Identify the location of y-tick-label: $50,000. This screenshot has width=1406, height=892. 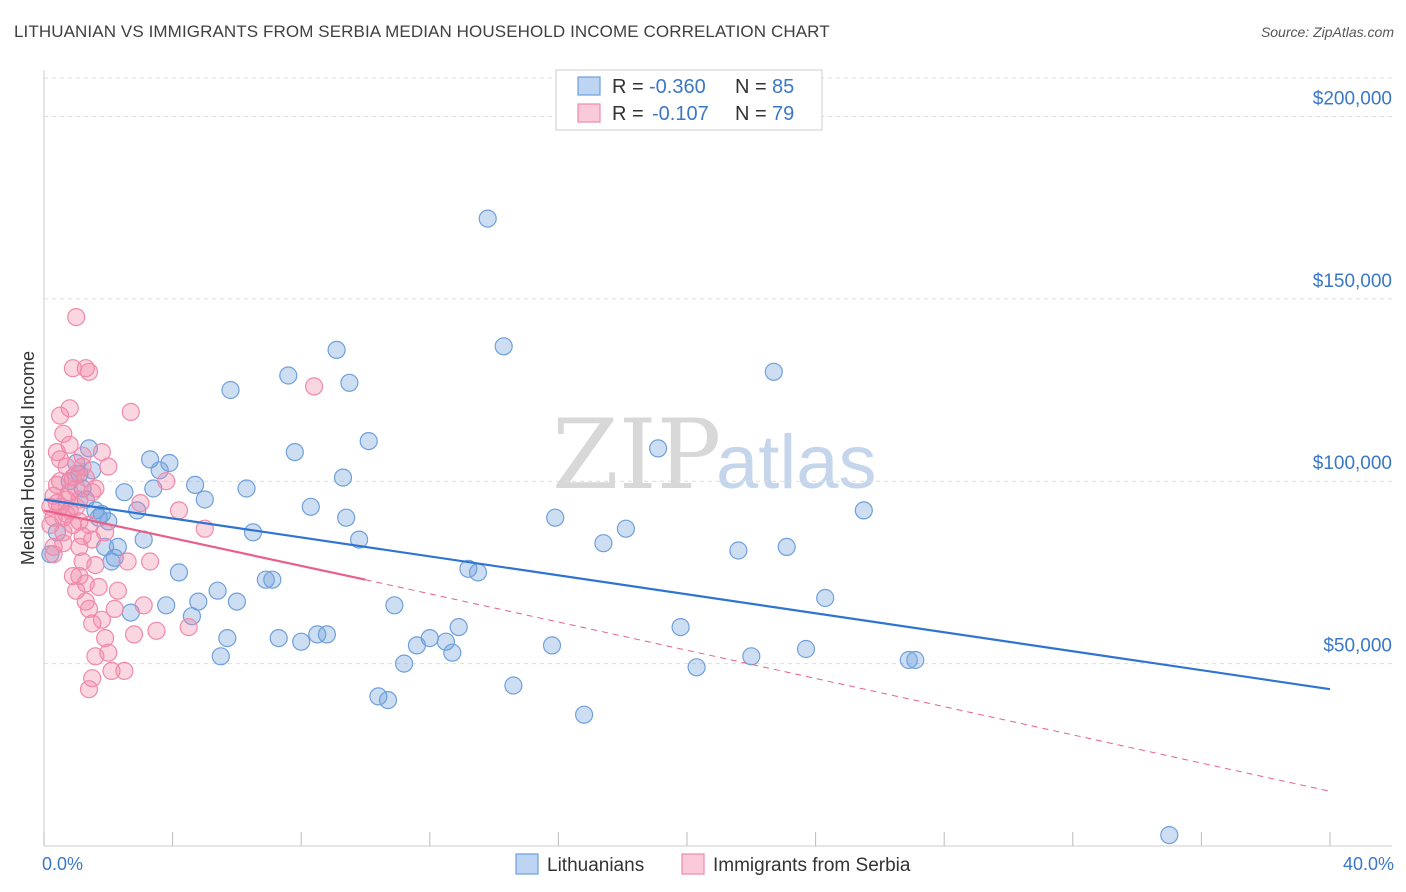
(1357, 646).